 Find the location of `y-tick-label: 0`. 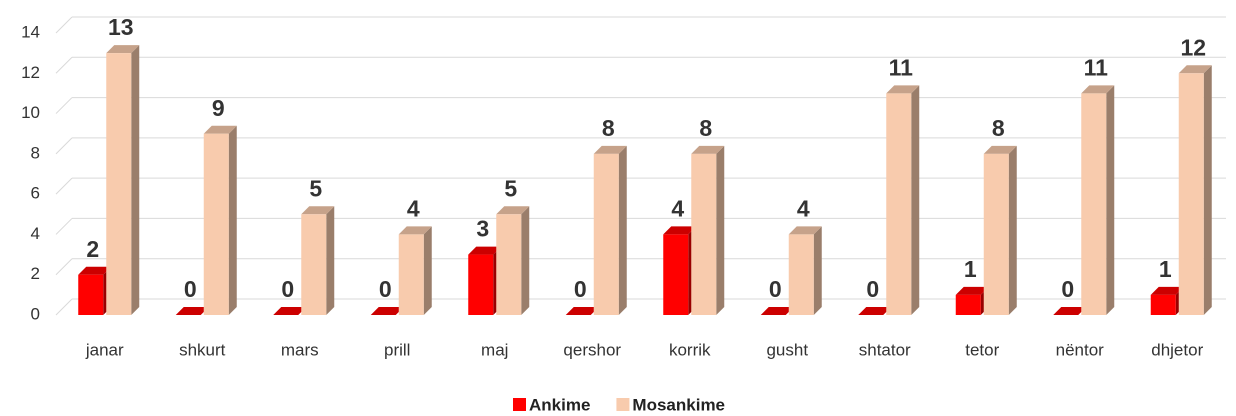

y-tick-label: 0 is located at coordinates (35, 313).